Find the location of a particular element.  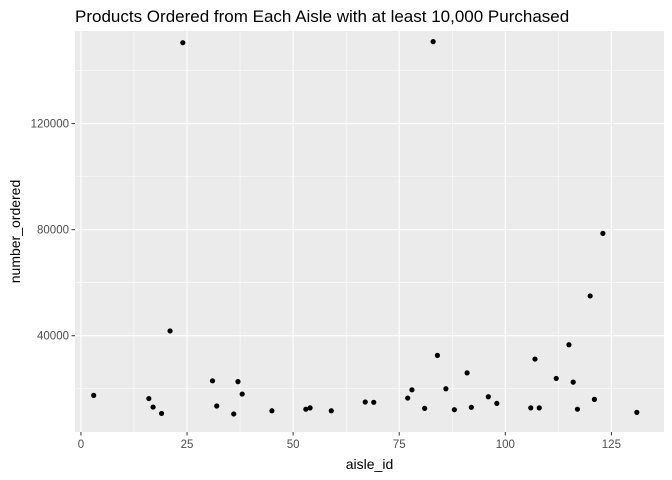

x-tick-label: 100 is located at coordinates (505, 445).